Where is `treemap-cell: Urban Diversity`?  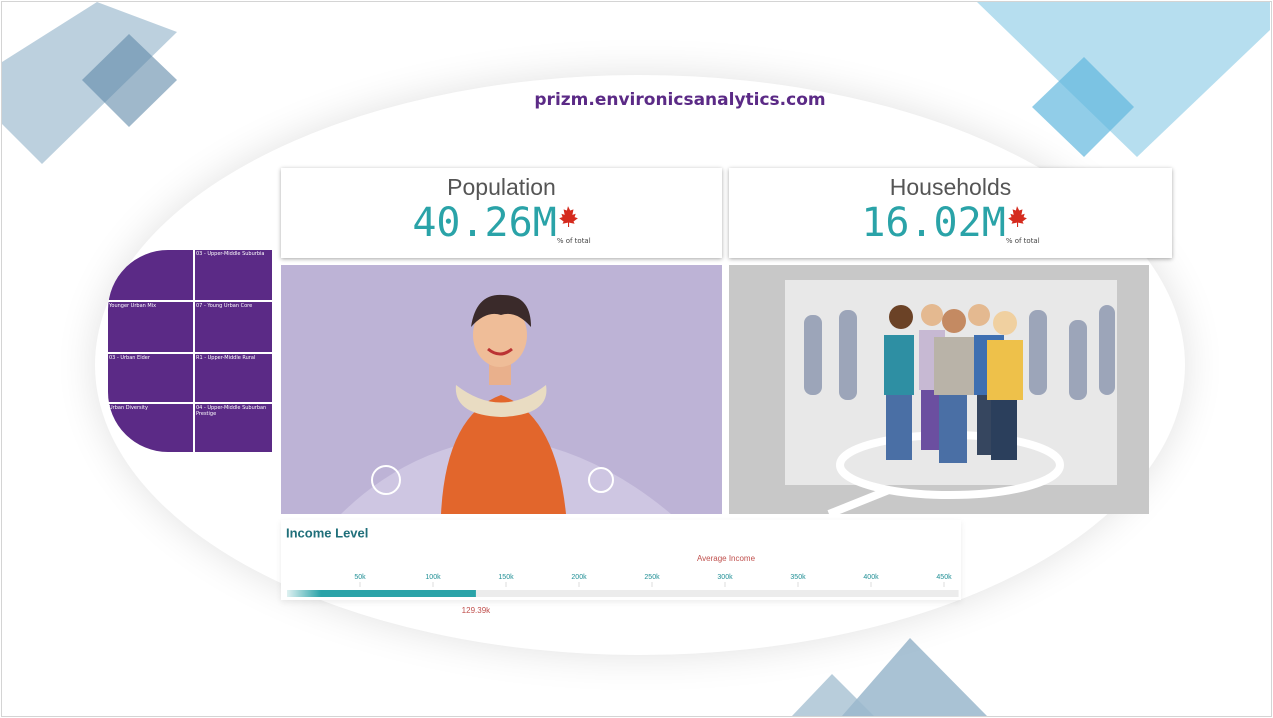
treemap-cell: Urban Diversity is located at coordinates (150, 428).